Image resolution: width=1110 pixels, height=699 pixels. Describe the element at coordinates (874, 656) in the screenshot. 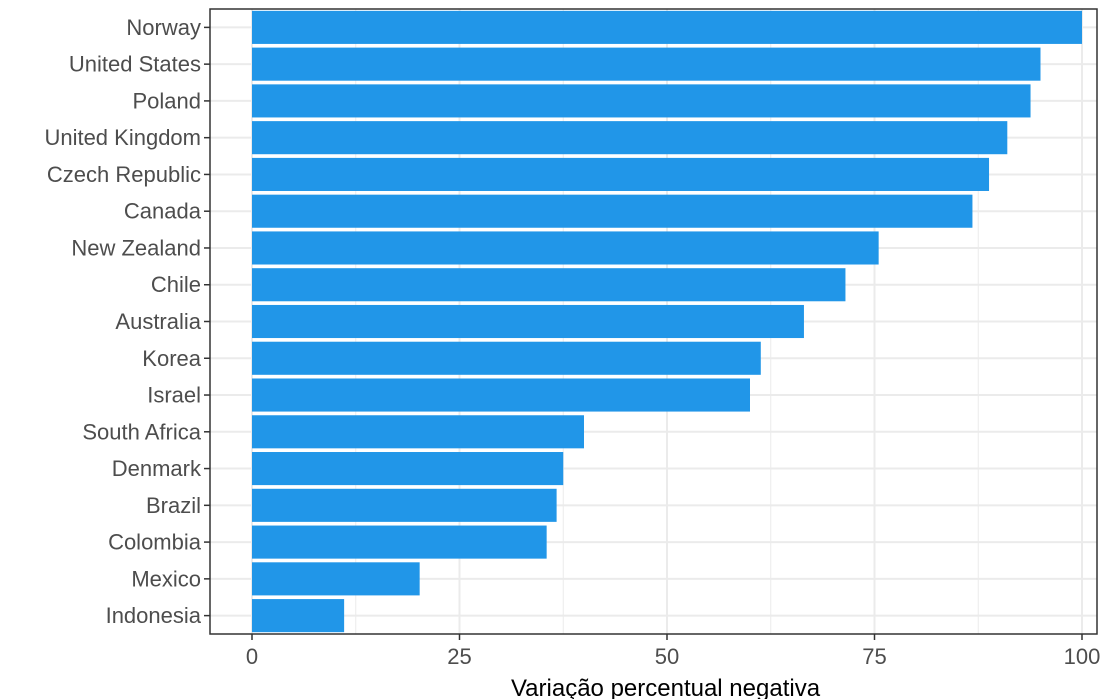

I see `x-tick-label: 75` at that location.